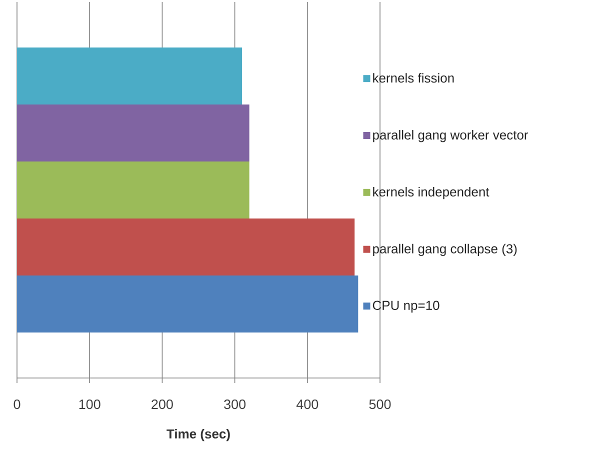  What do you see at coordinates (235, 405) in the screenshot?
I see `x-tick-label: 300` at bounding box center [235, 405].